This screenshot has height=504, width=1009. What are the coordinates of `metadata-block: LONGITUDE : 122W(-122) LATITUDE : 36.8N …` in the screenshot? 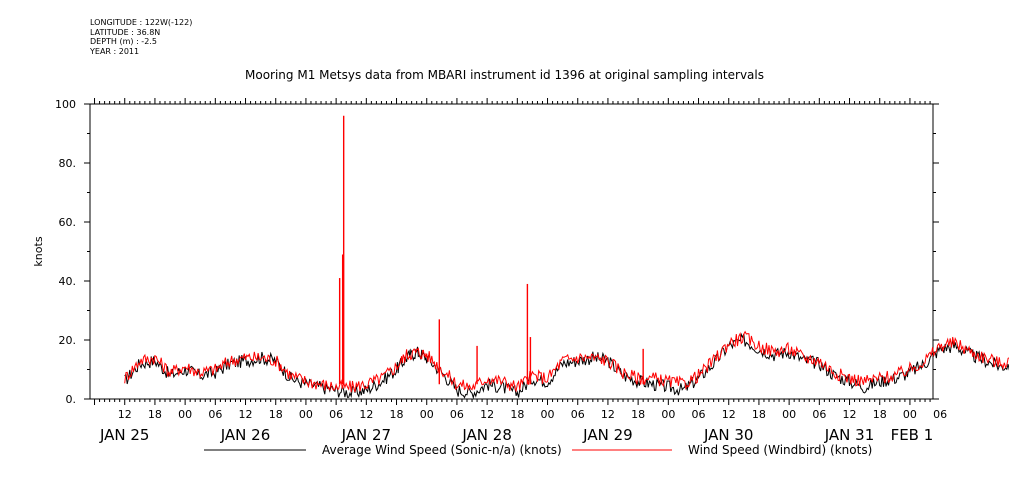 It's located at (141, 37).